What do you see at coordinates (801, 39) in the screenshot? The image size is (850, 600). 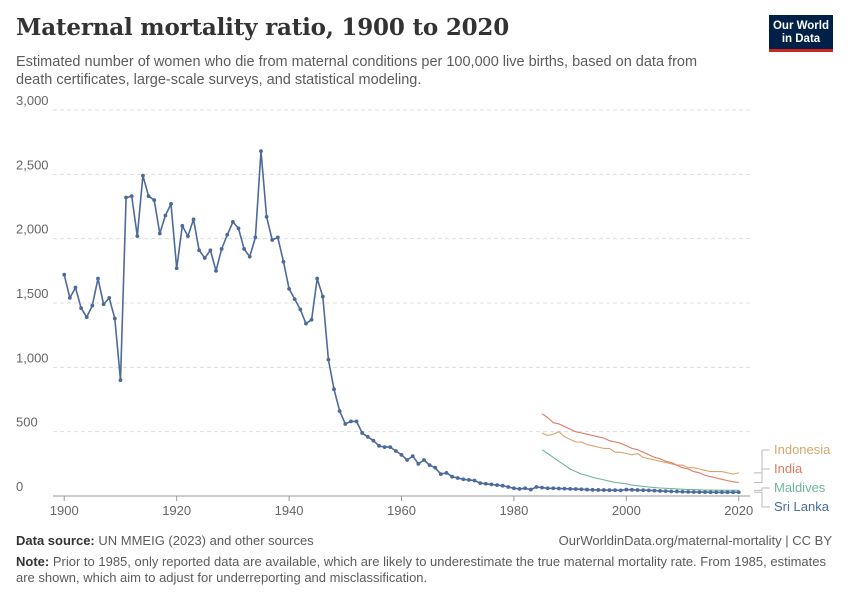 I see `logo-line-2: in Data` at bounding box center [801, 39].